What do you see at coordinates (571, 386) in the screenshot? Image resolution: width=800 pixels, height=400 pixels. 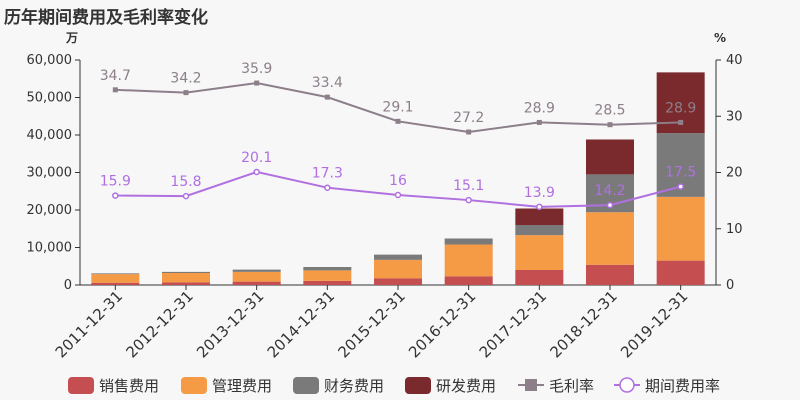 I see `legend-label: 毛利率` at bounding box center [571, 386].